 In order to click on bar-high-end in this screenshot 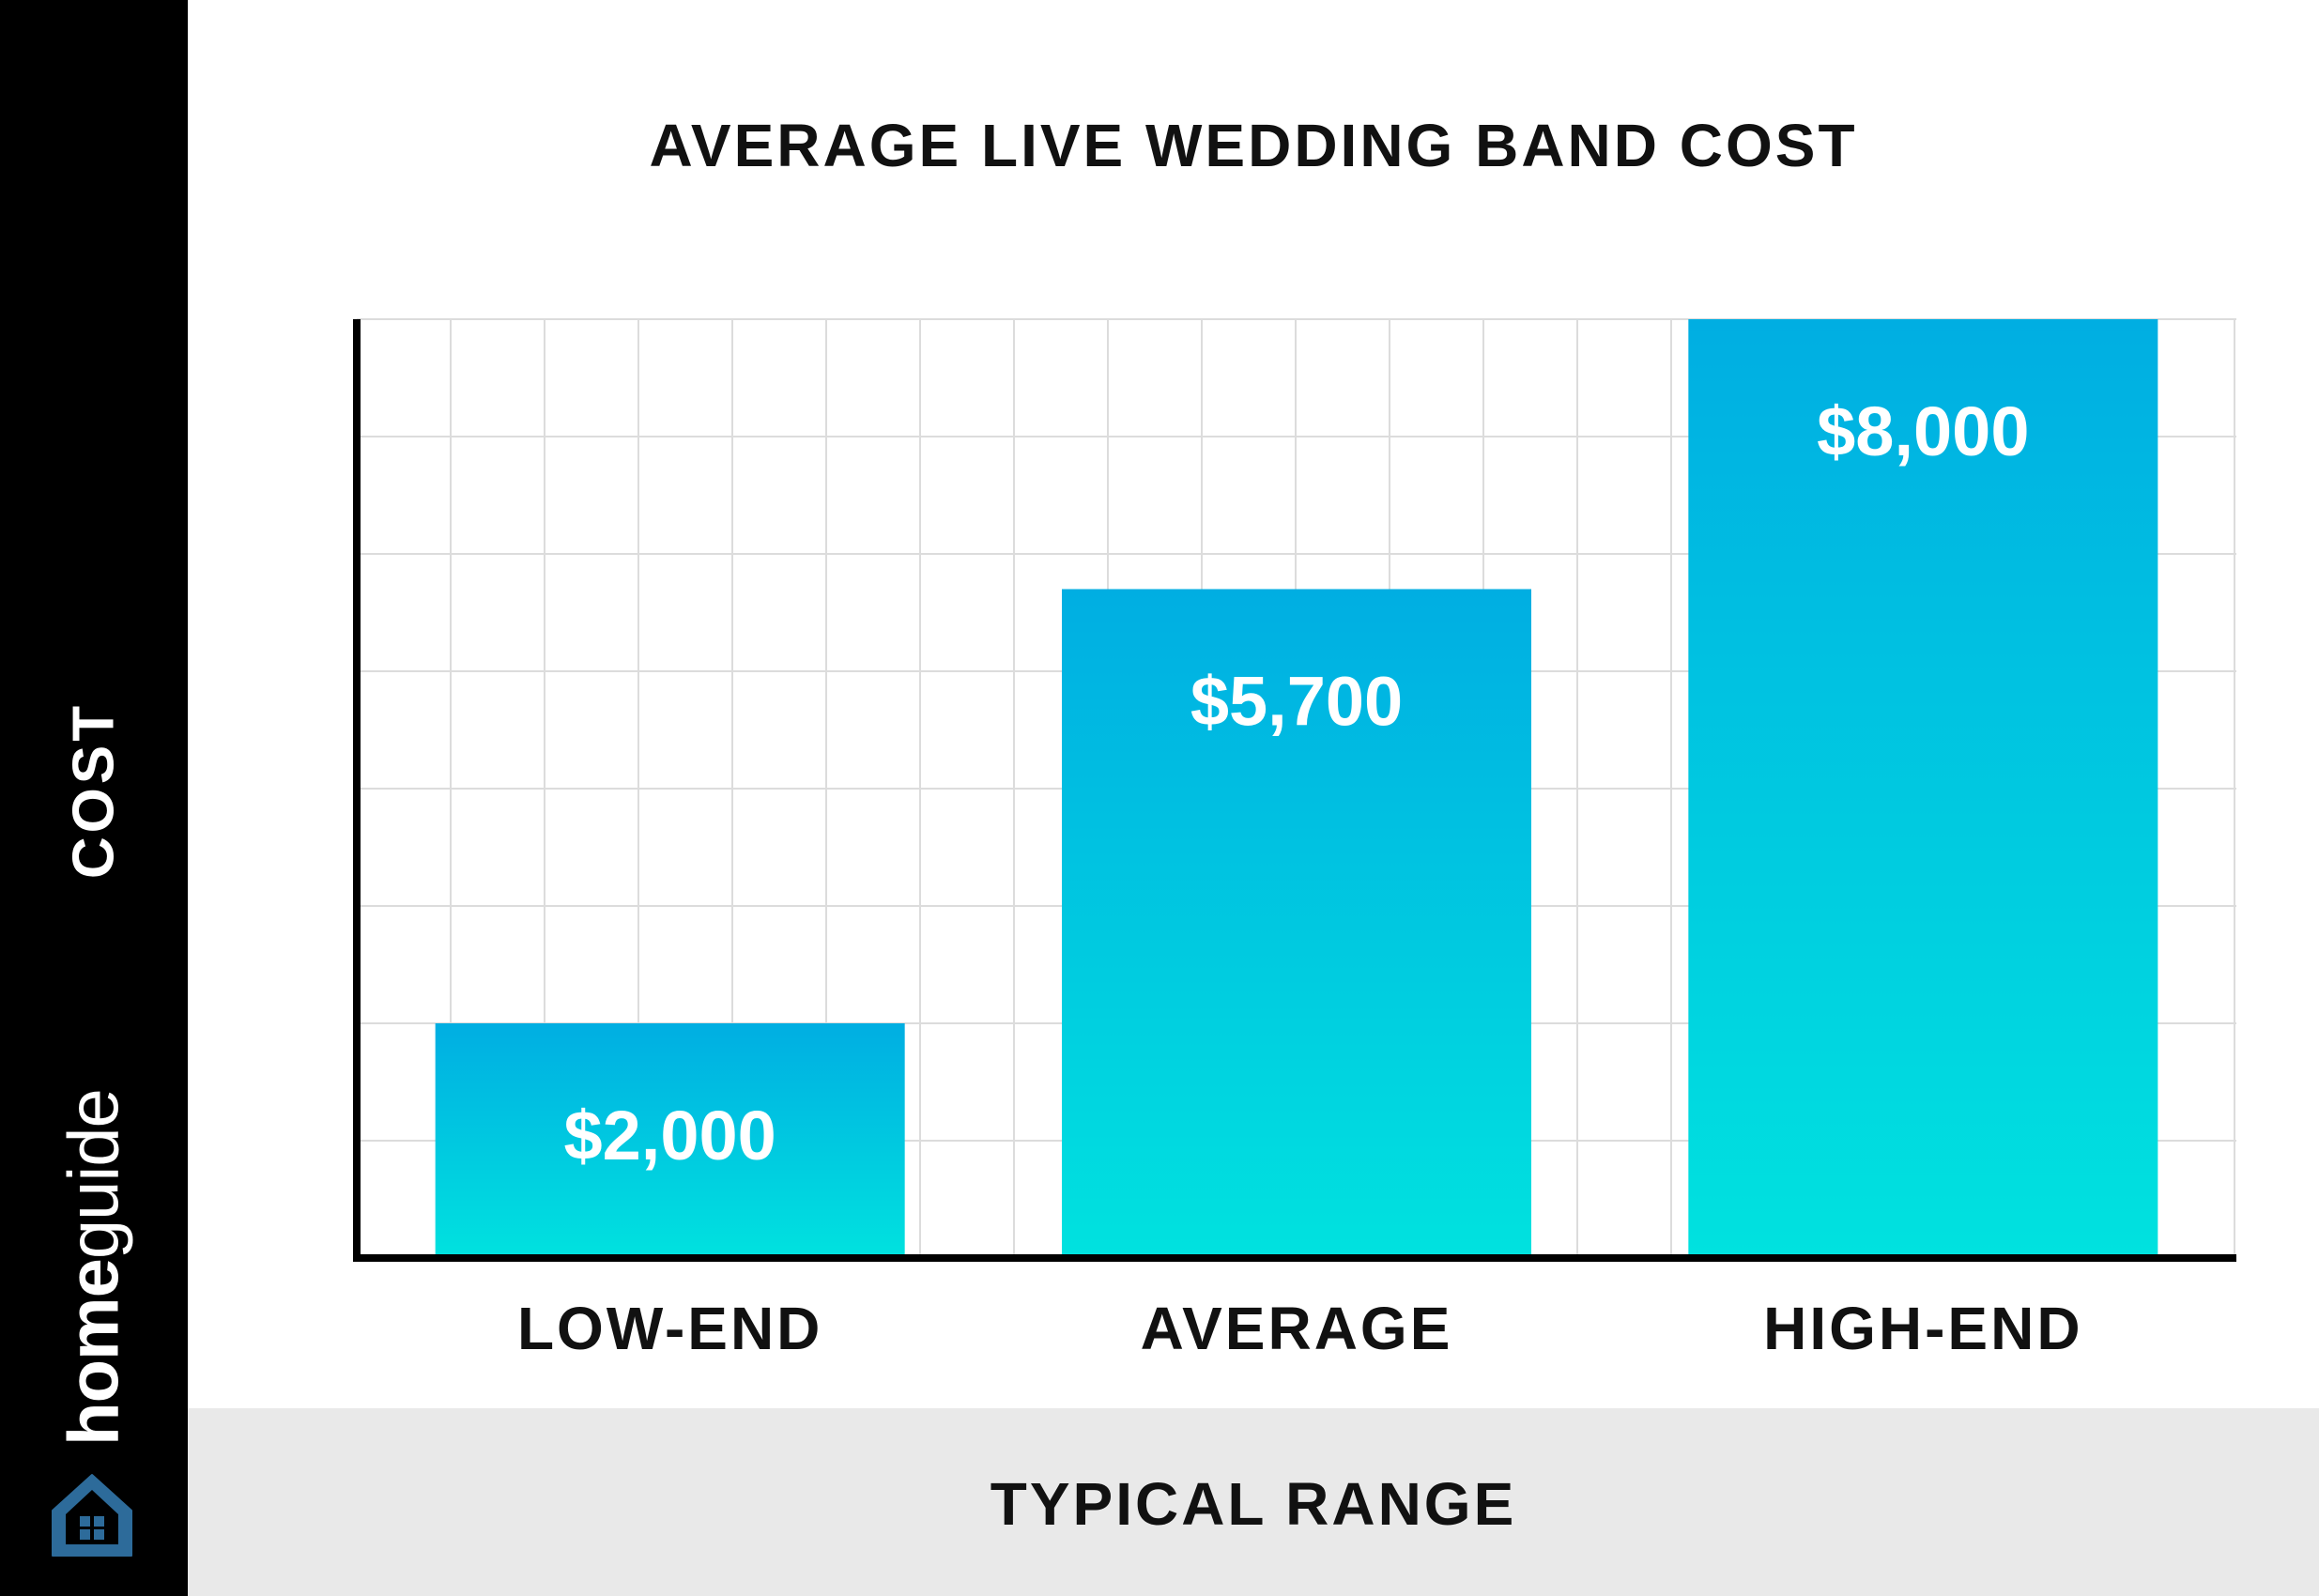, I will do `click(1923, 789)`.